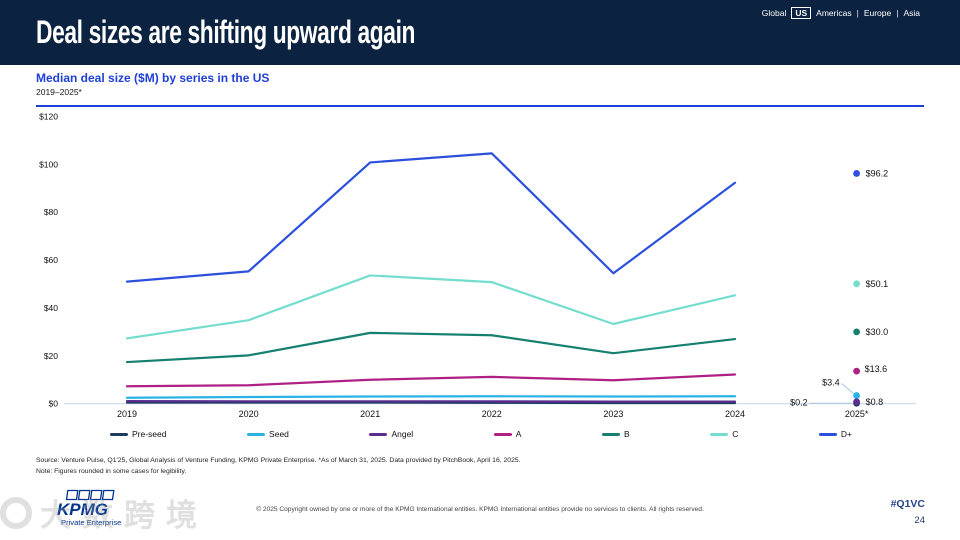 This screenshot has height=540, width=960. What do you see at coordinates (431, 380) in the screenshot?
I see `series-line-A` at bounding box center [431, 380].